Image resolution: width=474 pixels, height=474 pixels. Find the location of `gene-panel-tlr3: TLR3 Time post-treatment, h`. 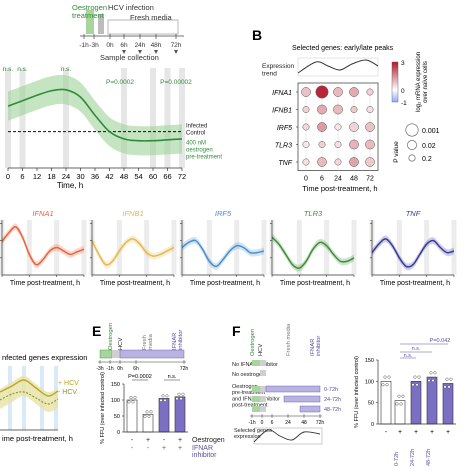

gene-panel-tlr3: TLR3 Time post-treatment, h is located at coordinates (313, 248).